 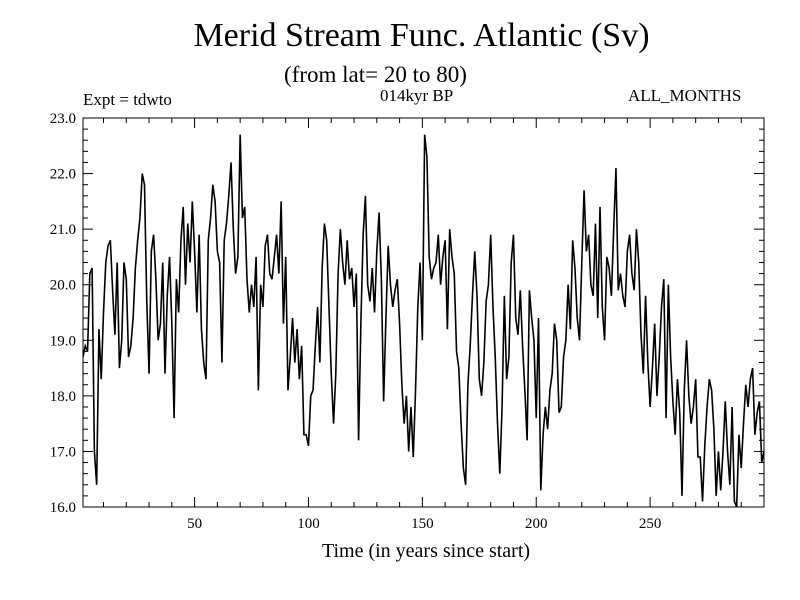 I want to click on x-tick-label: 100, so click(x=308, y=524).